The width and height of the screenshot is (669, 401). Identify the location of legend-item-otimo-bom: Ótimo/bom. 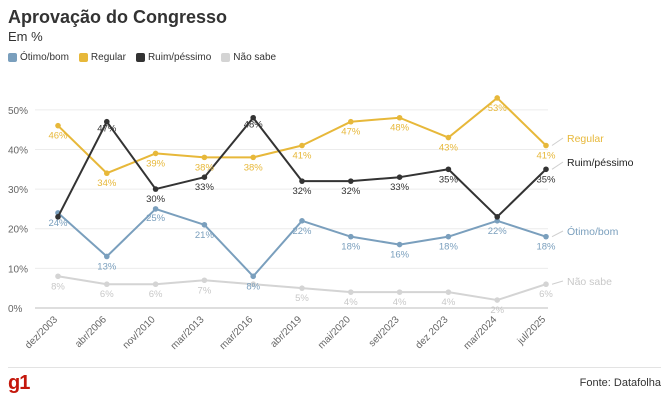
(38, 57).